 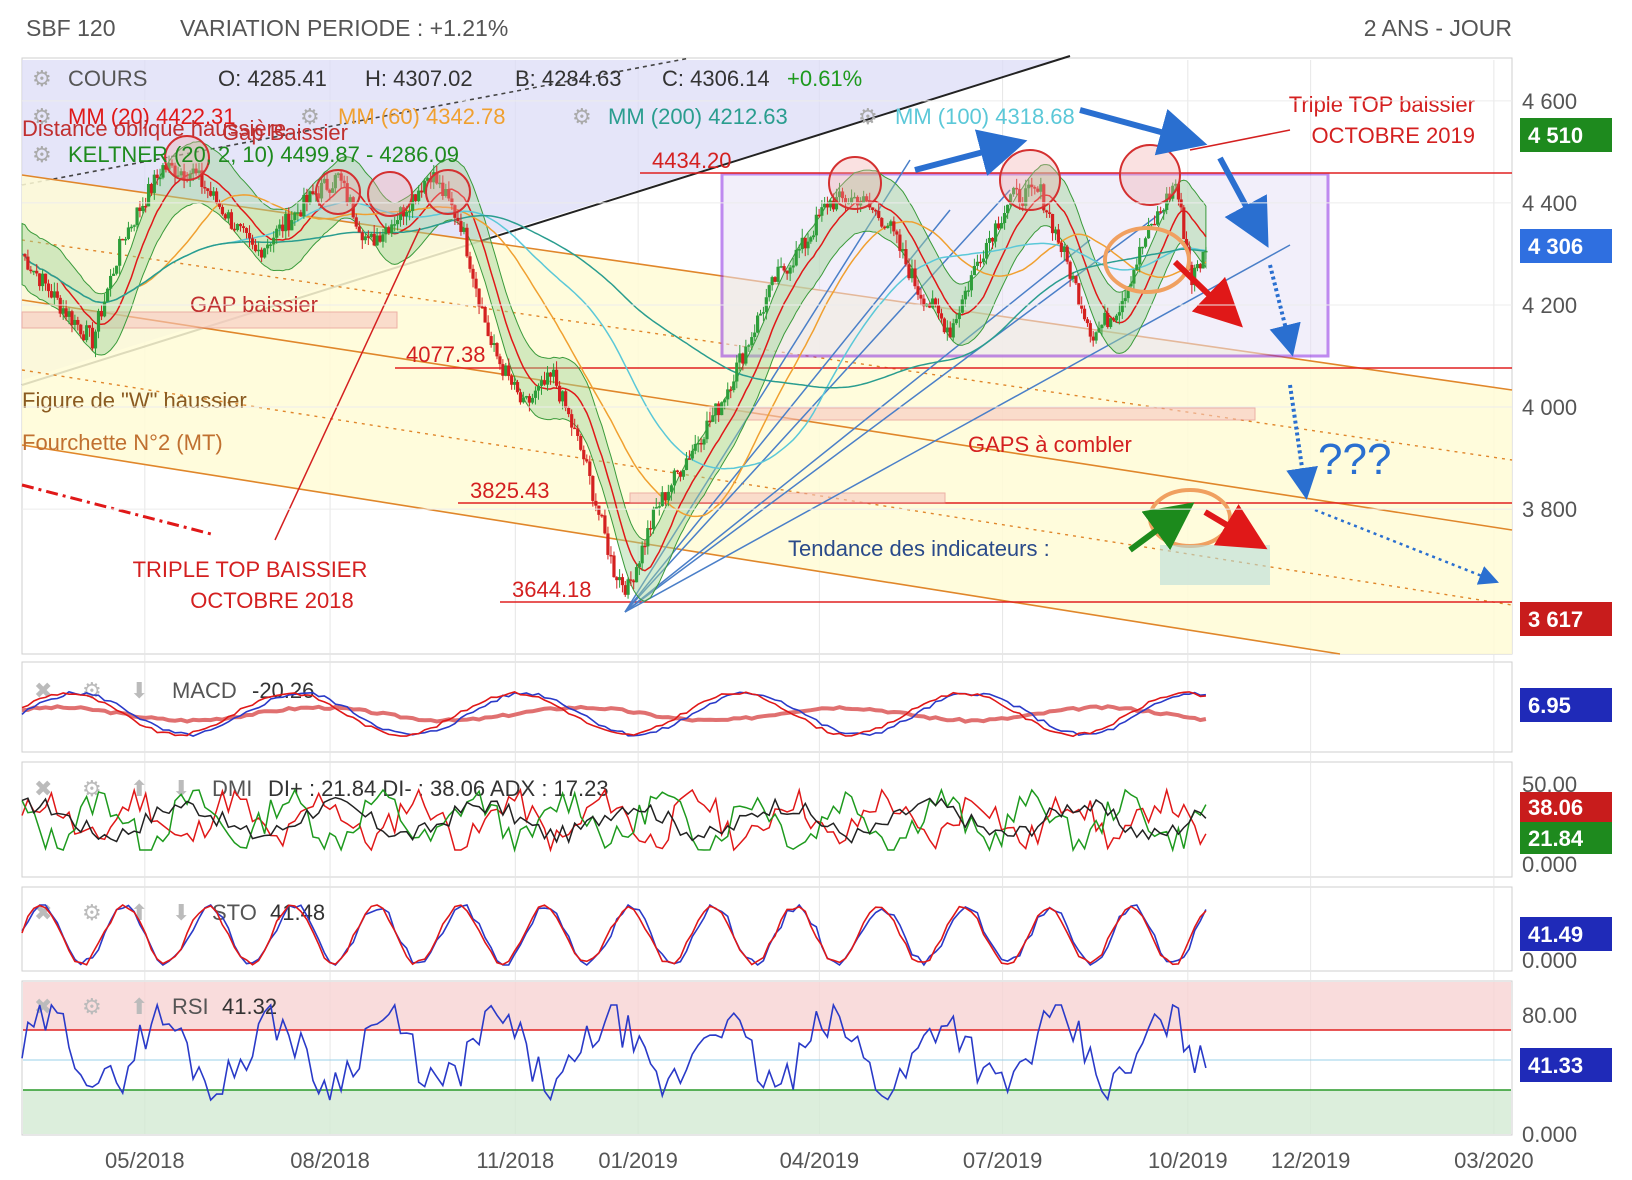 What do you see at coordinates (1566, 934) in the screenshot?
I see `badge-sto` at bounding box center [1566, 934].